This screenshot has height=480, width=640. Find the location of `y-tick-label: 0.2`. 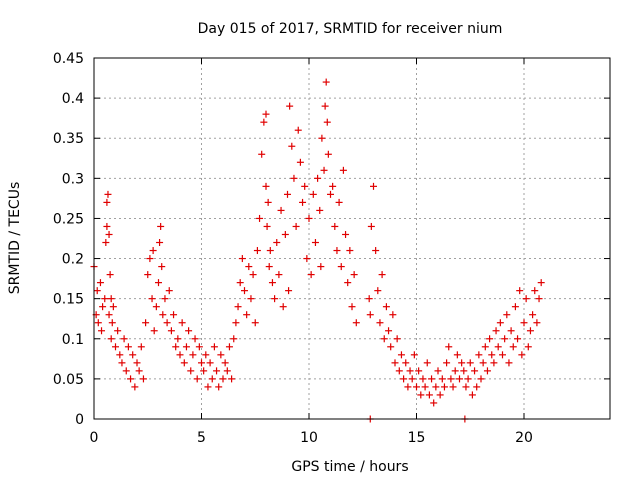

y-tick-label: 0.2 is located at coordinates (73, 260).